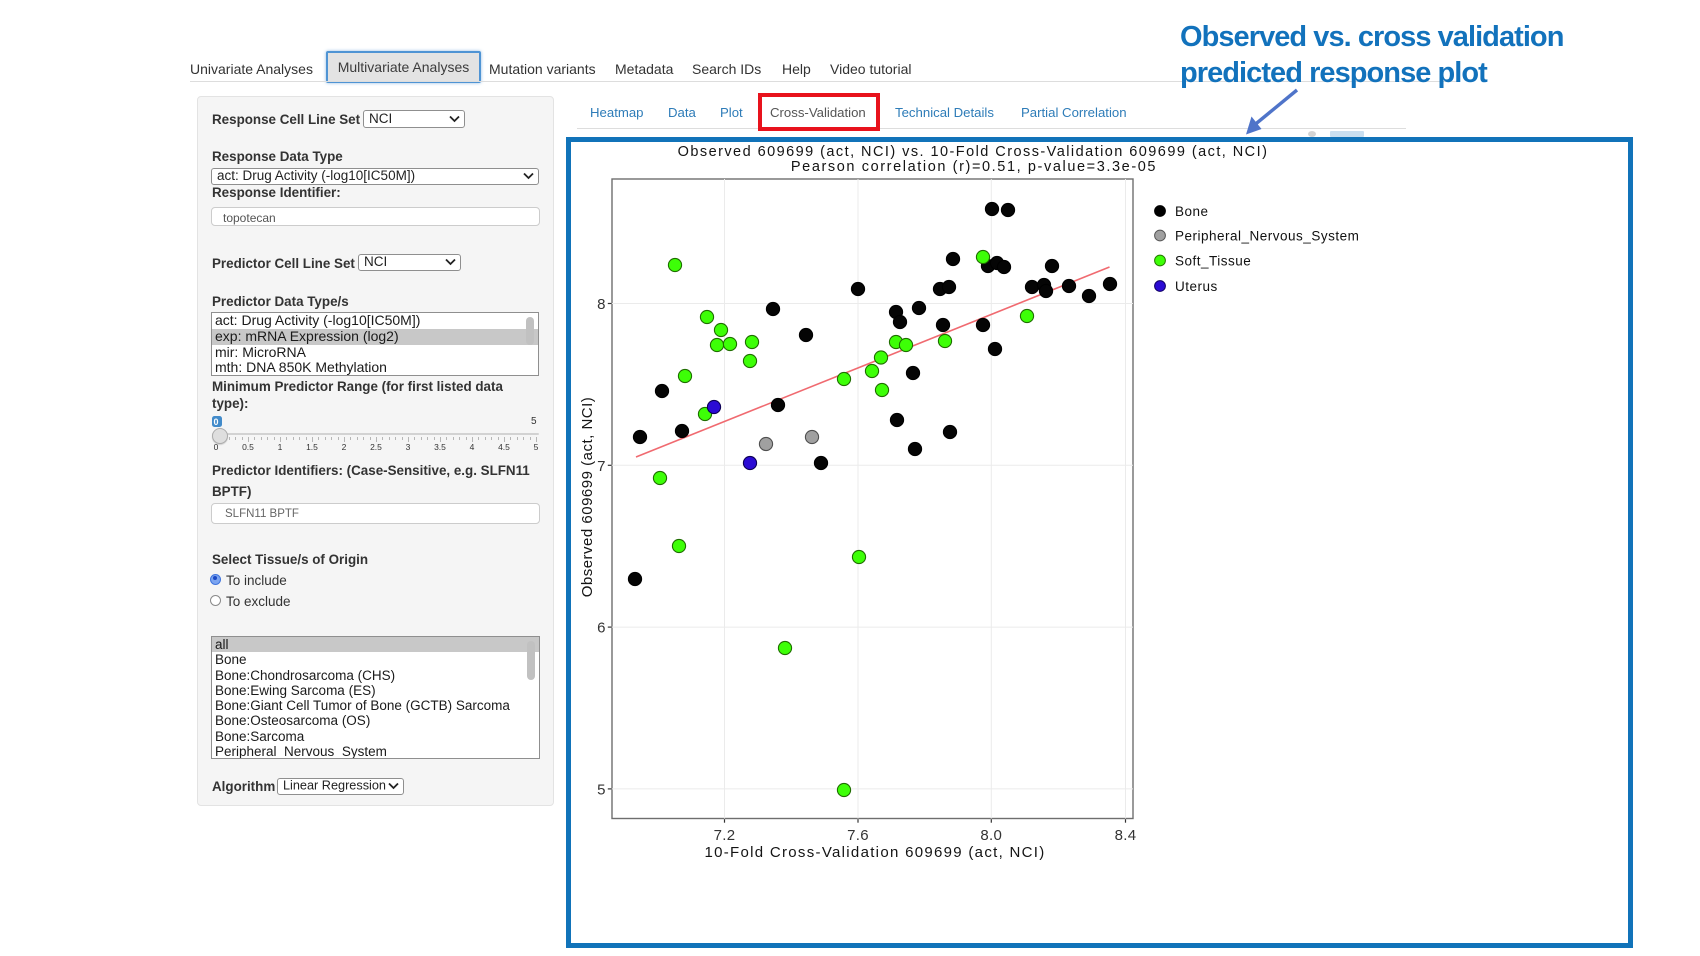 This screenshot has width=1700, height=956. Describe the element at coordinates (601, 304) in the screenshot. I see `svg-text: 8` at that location.